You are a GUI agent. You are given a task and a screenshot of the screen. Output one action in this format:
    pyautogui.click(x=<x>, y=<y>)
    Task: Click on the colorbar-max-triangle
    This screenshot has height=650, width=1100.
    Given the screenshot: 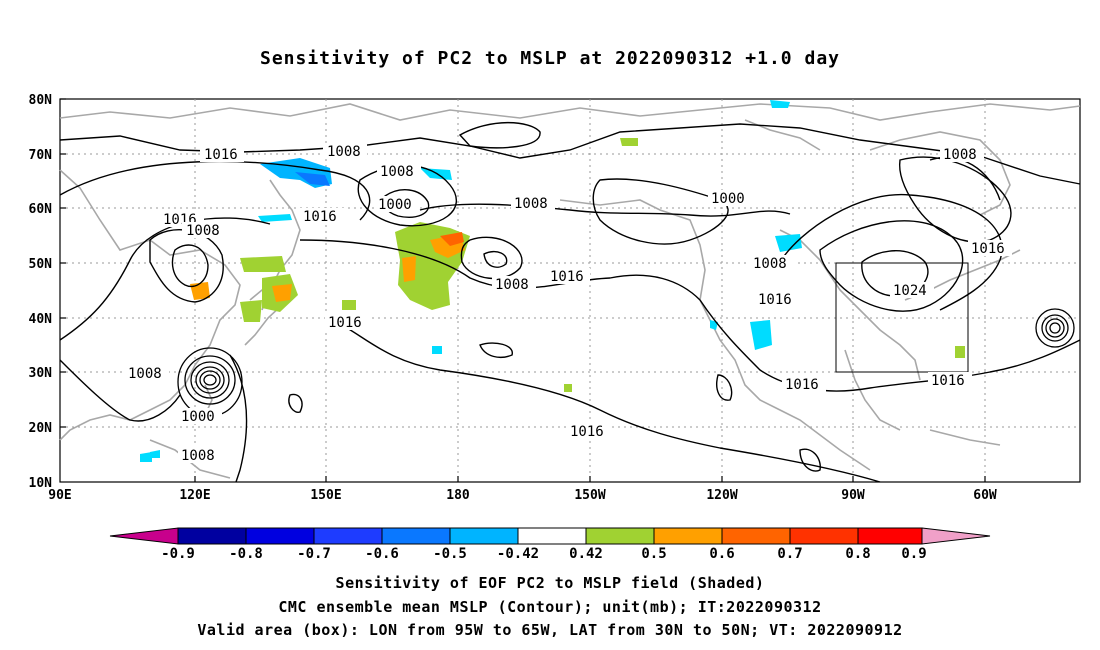 What is the action you would take?
    pyautogui.click(x=956, y=536)
    